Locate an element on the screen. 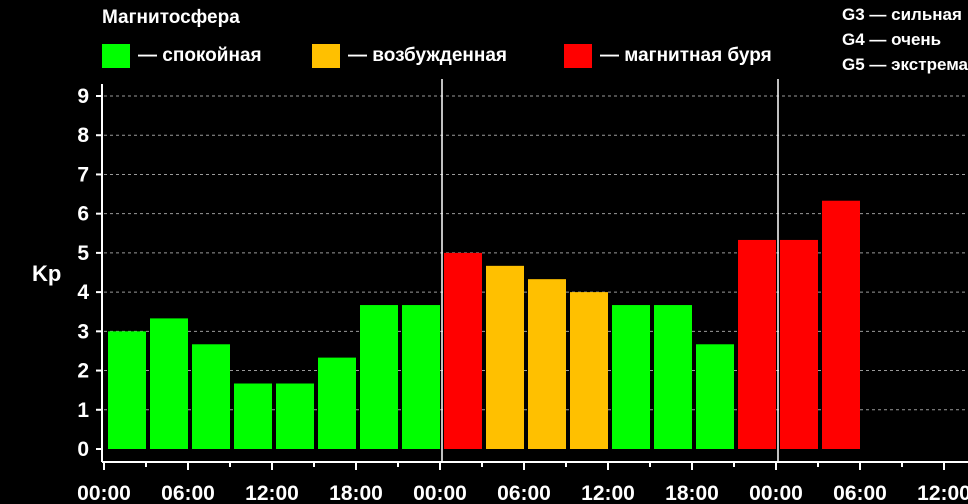 The image size is (968, 504). x-tick-label-6: 12:00 is located at coordinates (608, 493).